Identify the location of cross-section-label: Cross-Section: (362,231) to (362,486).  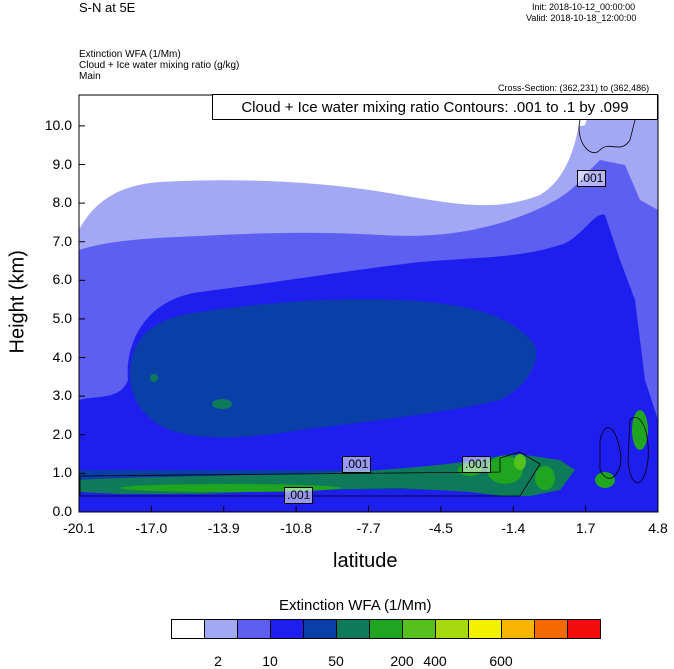
(574, 88).